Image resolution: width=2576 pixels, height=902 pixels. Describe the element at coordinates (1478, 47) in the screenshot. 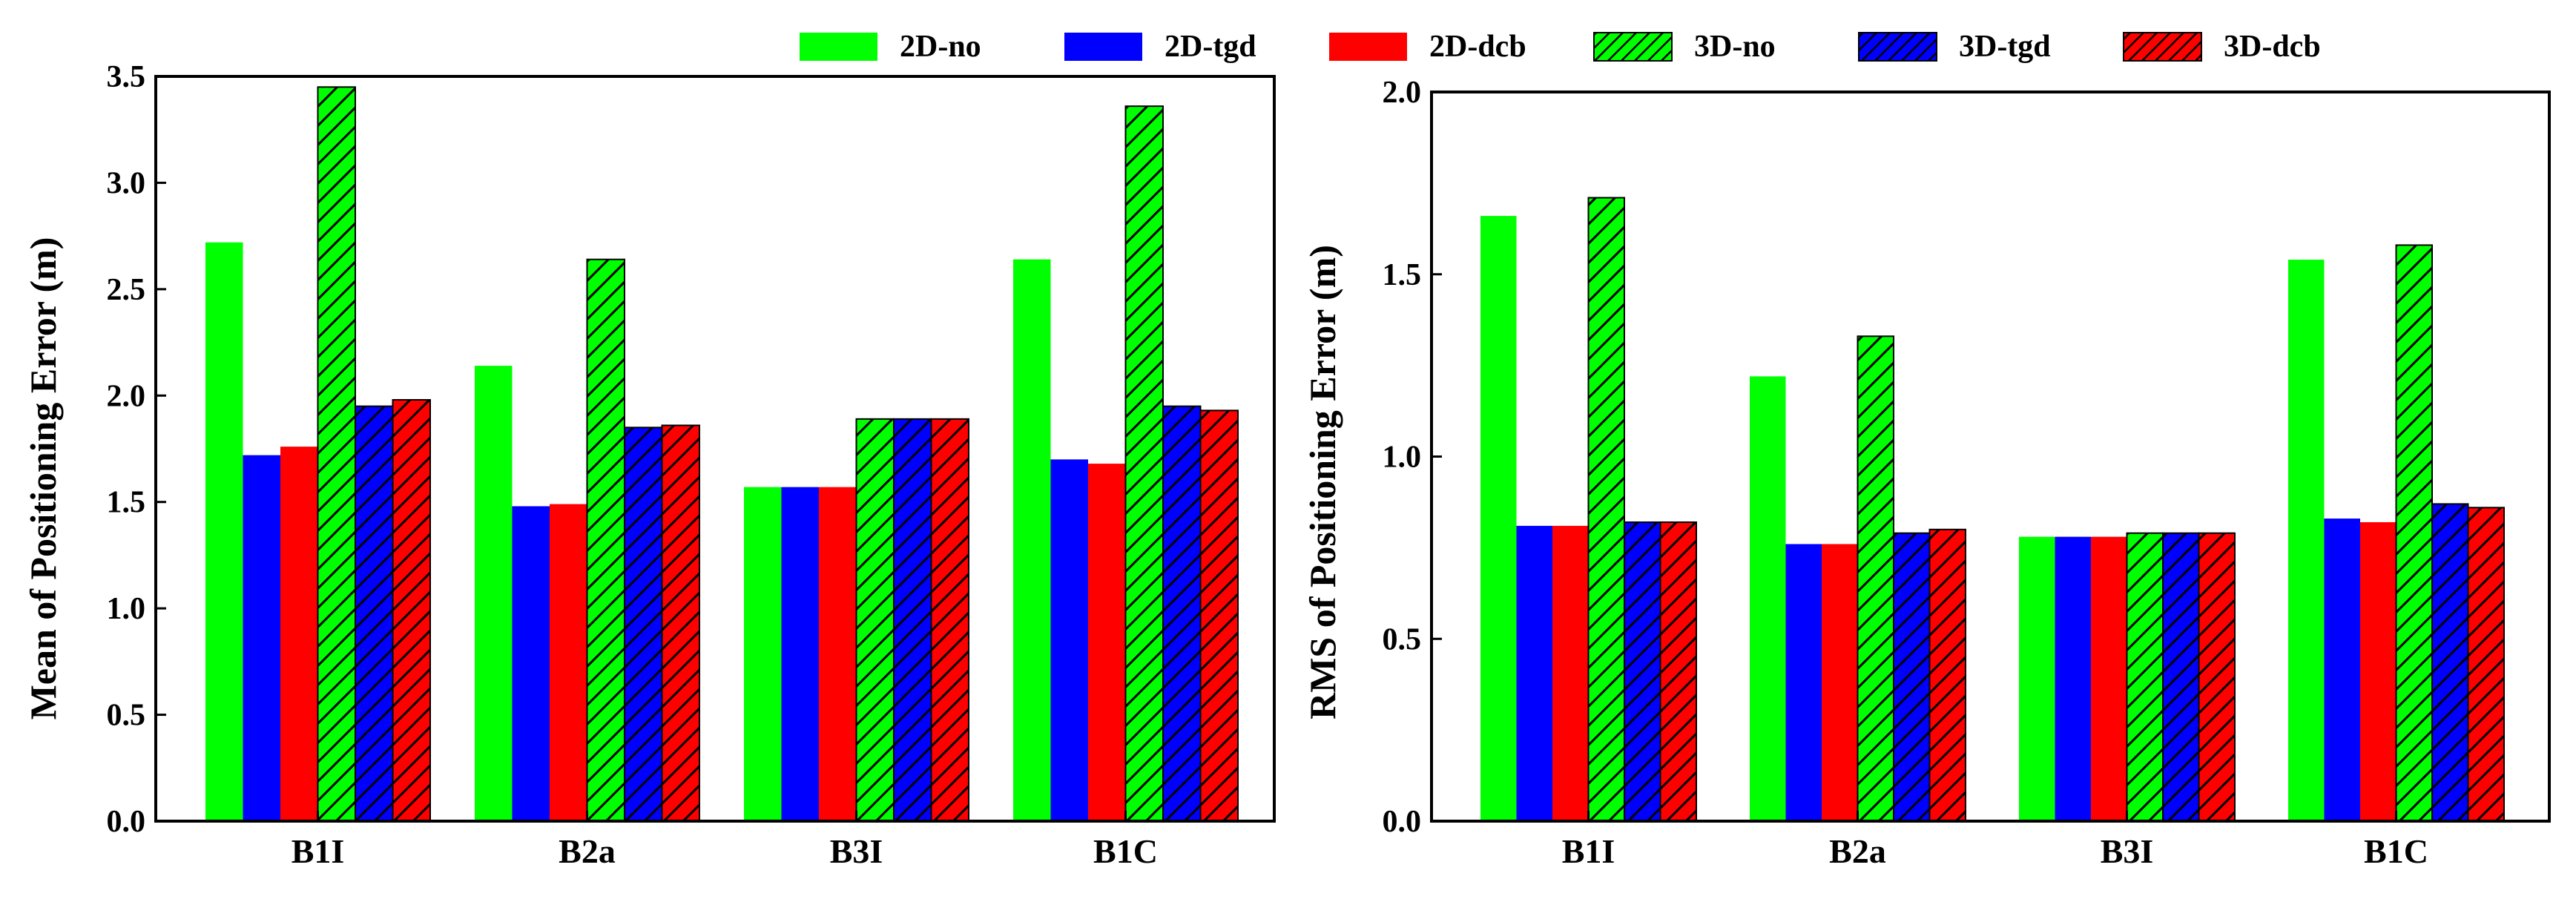

I see `legend-label-2D-dcb: 2D-dcb` at that location.